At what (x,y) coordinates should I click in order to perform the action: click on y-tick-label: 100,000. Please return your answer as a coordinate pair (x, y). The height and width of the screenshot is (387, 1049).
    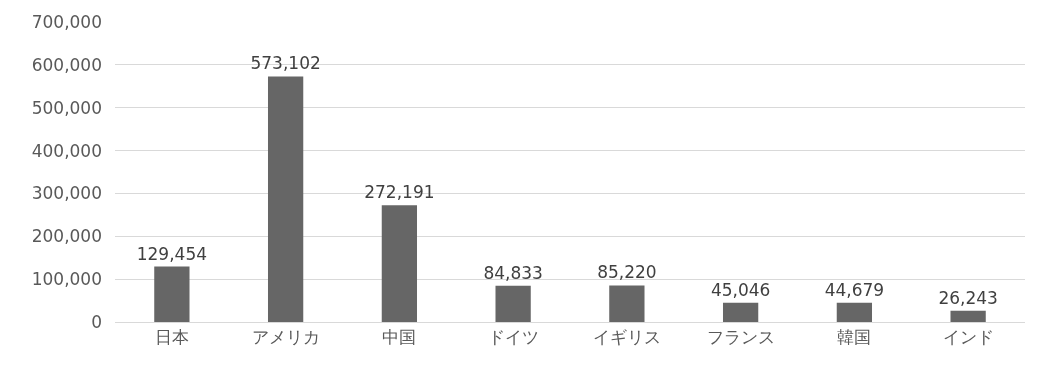
    Looking at the image, I should click on (66, 279).